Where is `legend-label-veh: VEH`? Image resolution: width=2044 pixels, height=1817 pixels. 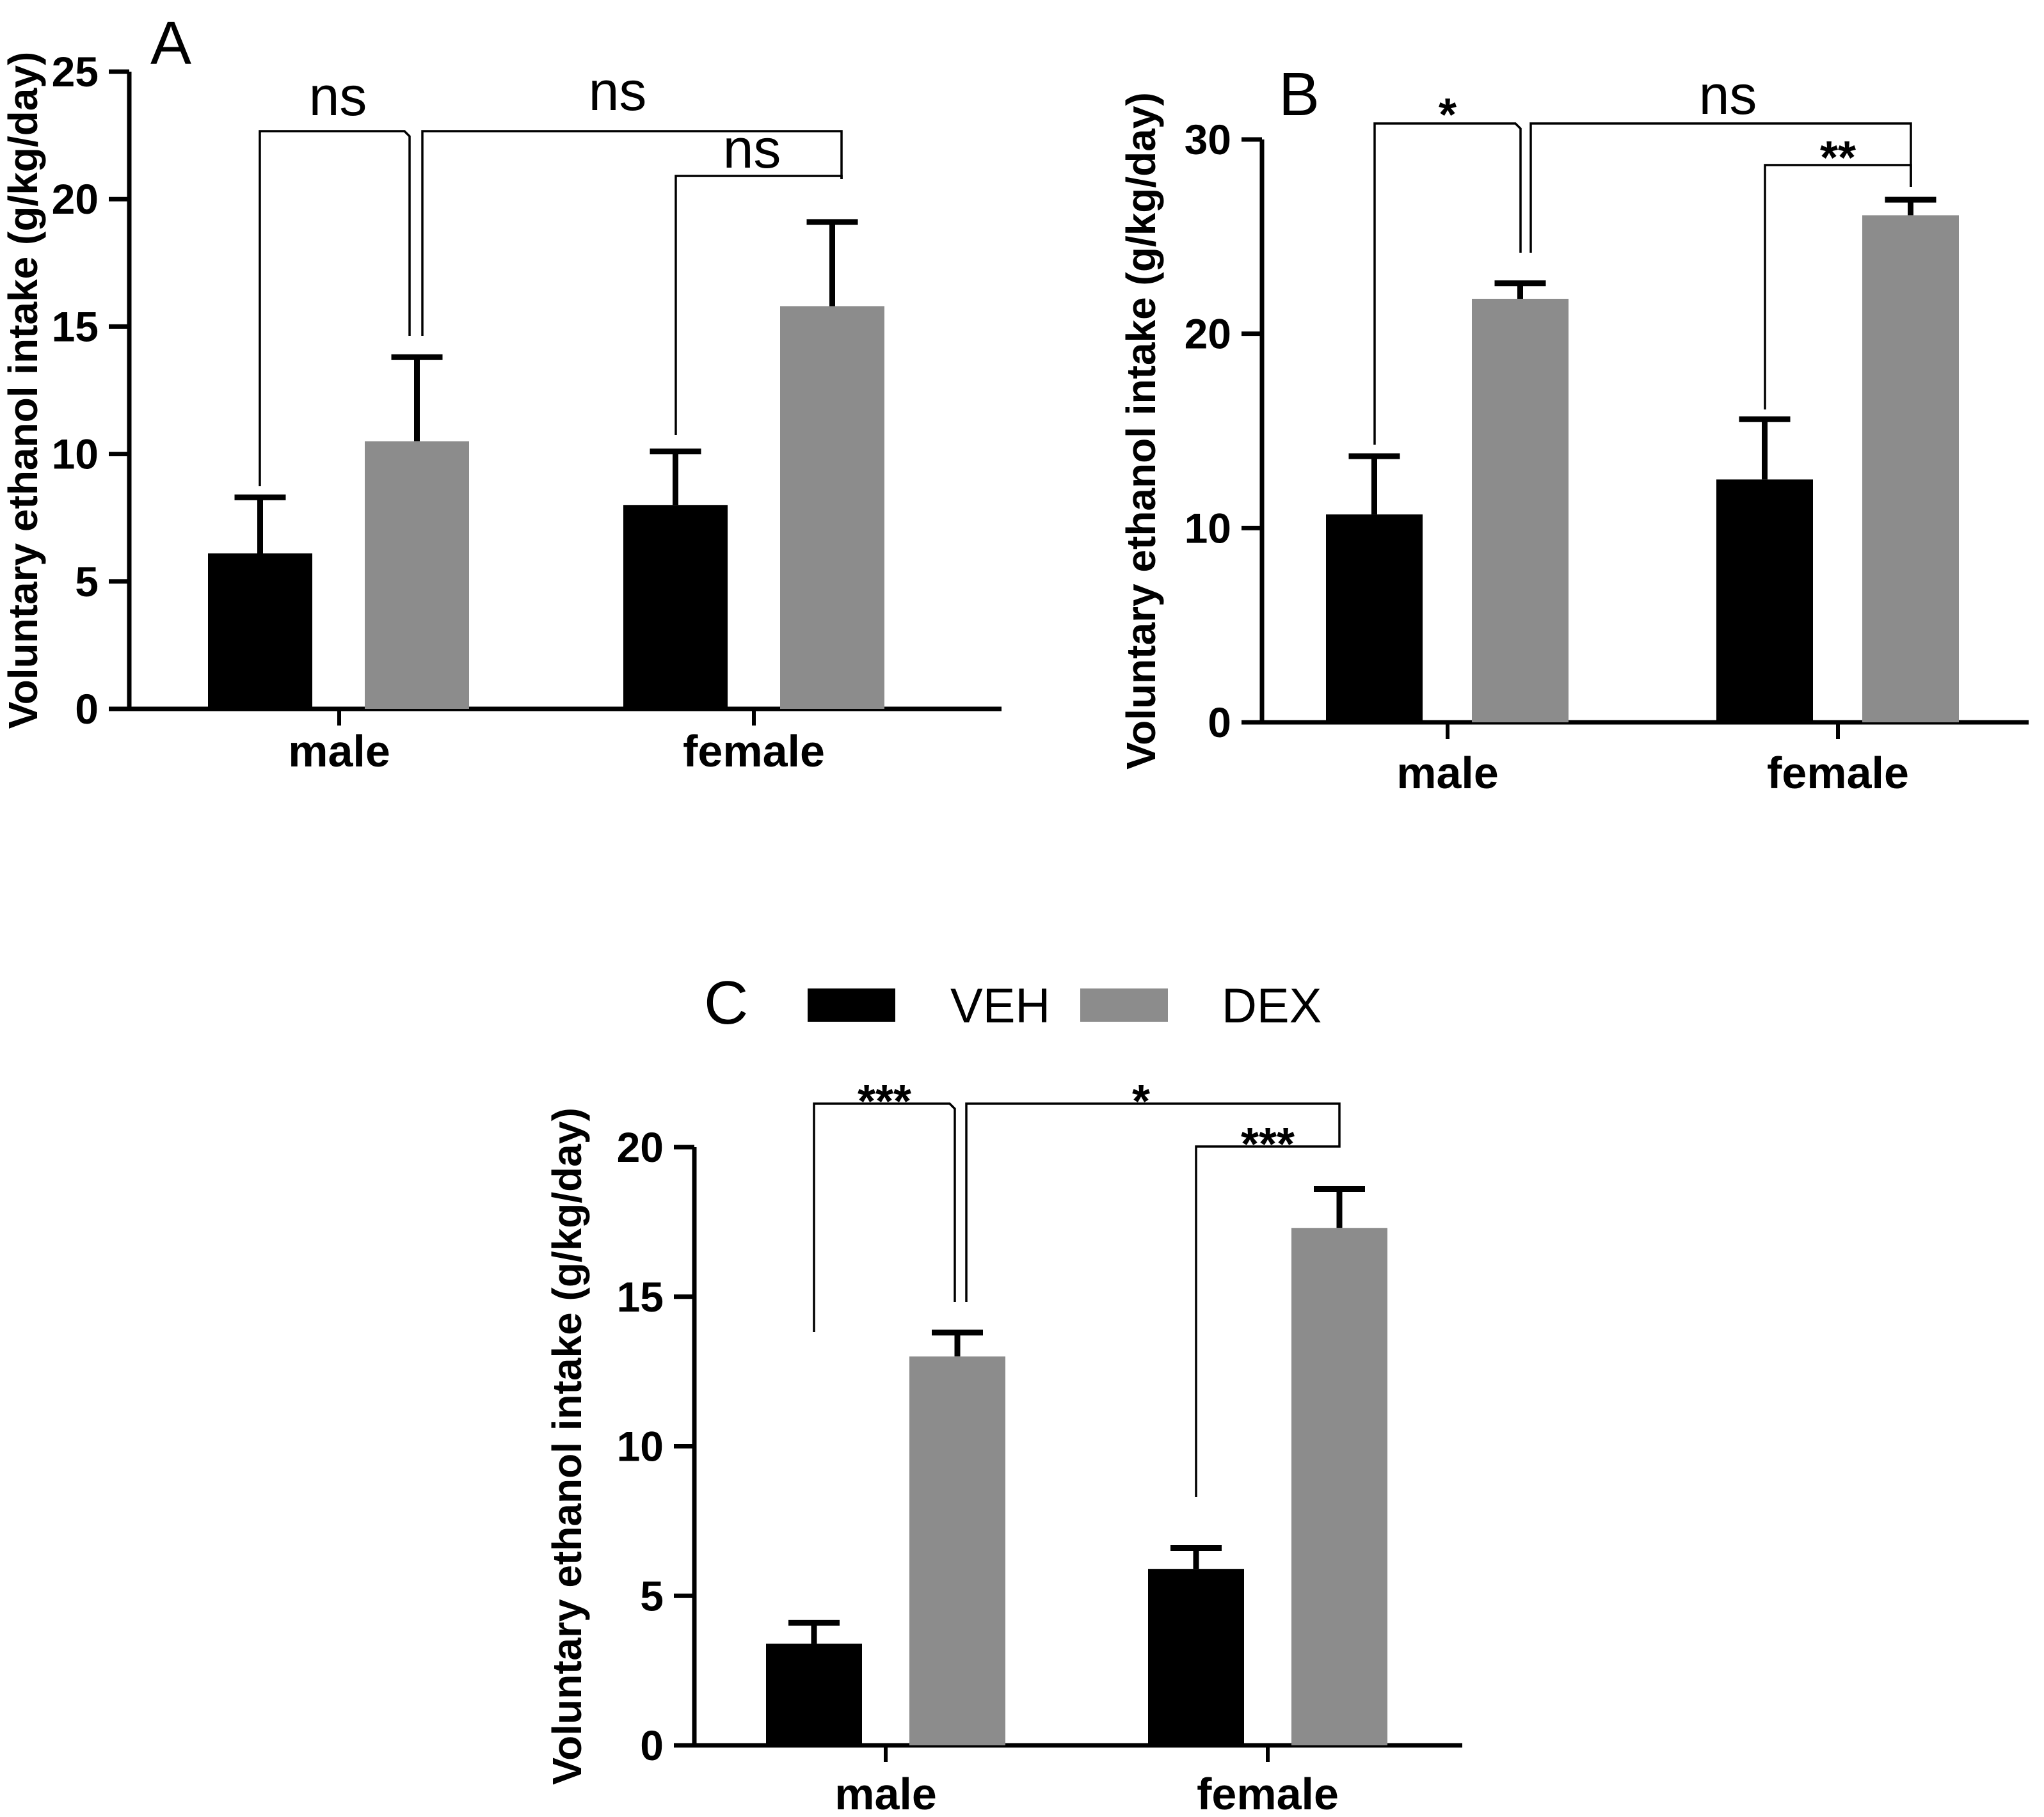 legend-label-veh: VEH is located at coordinates (1000, 1006).